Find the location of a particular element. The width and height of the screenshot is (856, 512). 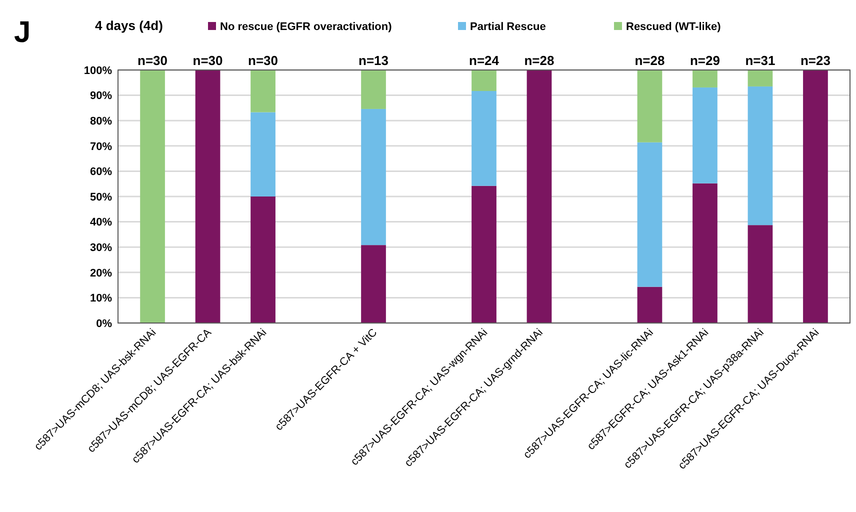

y-tick-label: 100% is located at coordinates (98, 70).